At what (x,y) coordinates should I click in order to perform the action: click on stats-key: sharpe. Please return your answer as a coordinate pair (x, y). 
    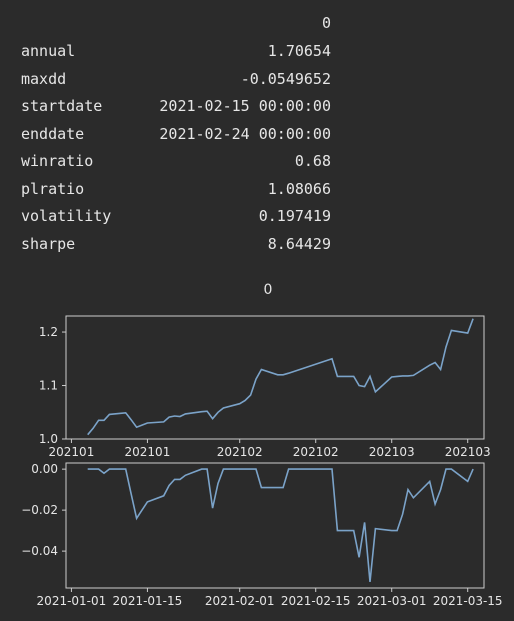
    Looking at the image, I should click on (48, 244).